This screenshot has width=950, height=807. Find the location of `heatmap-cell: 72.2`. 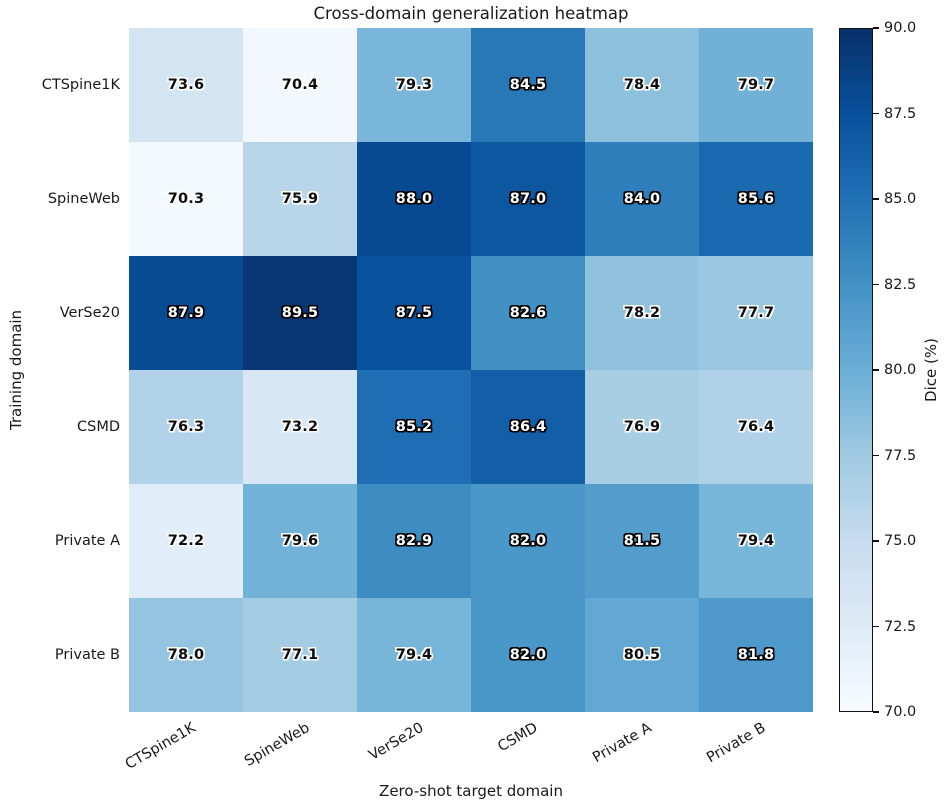

heatmap-cell: 72.2 is located at coordinates (186, 541).